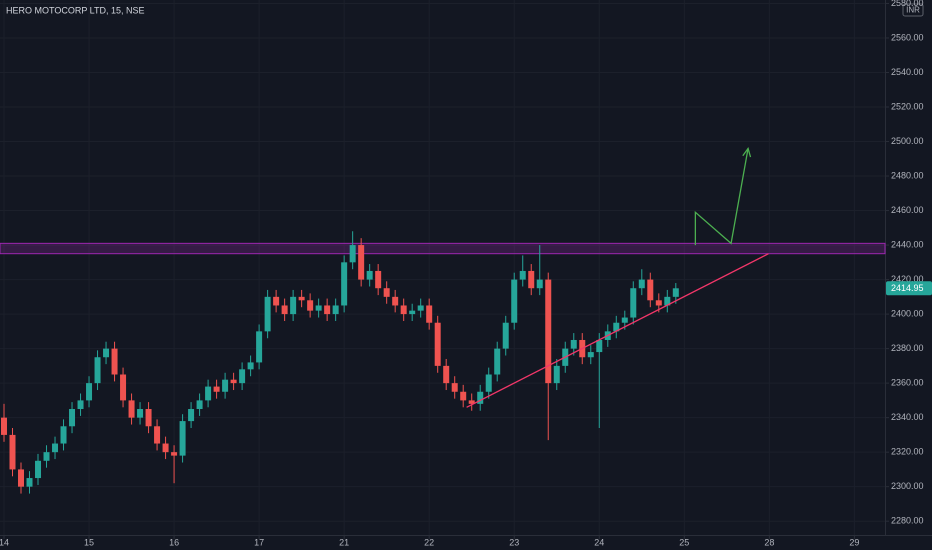  What do you see at coordinates (684, 542) in the screenshot?
I see `x-tick-label: 25` at bounding box center [684, 542].